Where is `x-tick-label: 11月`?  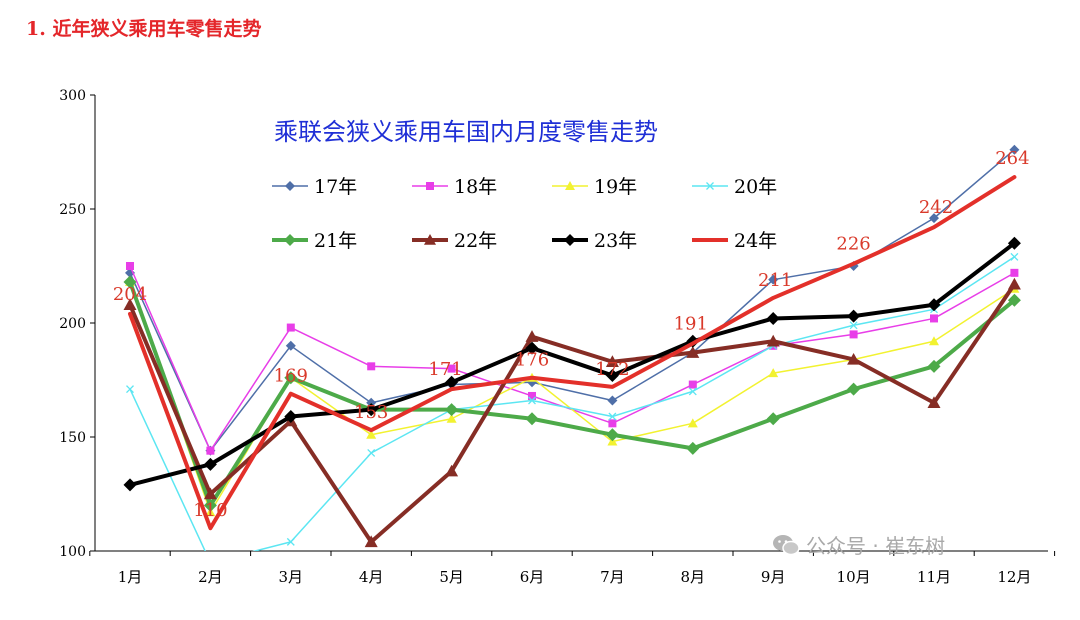 x-tick-label: 11月 is located at coordinates (934, 577).